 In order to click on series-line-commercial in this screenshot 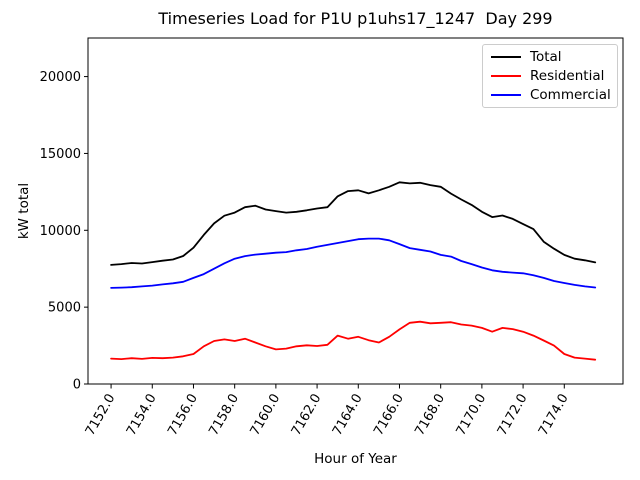, I will do `click(353, 263)`.